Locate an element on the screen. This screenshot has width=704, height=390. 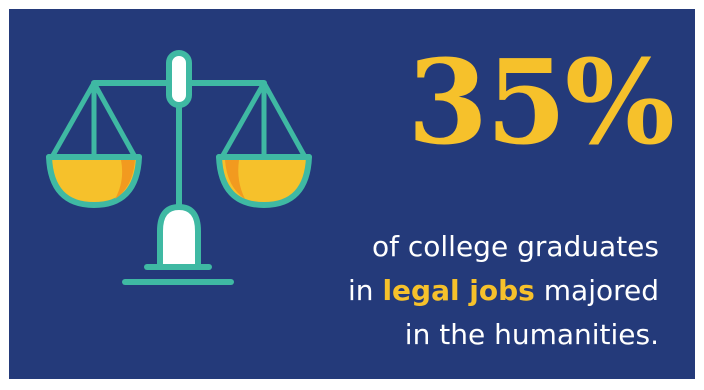
caption-line-2-prefix: in is located at coordinates (365, 290).